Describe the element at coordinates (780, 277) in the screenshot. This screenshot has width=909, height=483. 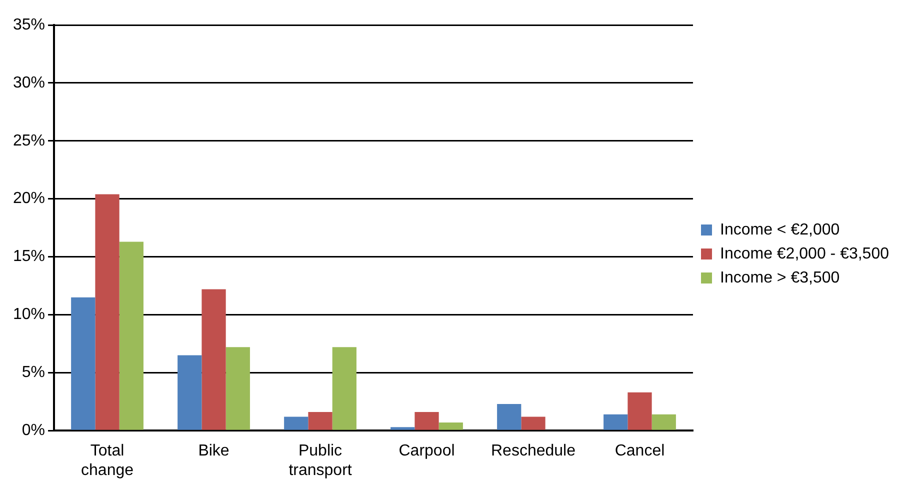
I see `legend-label: Income > €3,500` at that location.